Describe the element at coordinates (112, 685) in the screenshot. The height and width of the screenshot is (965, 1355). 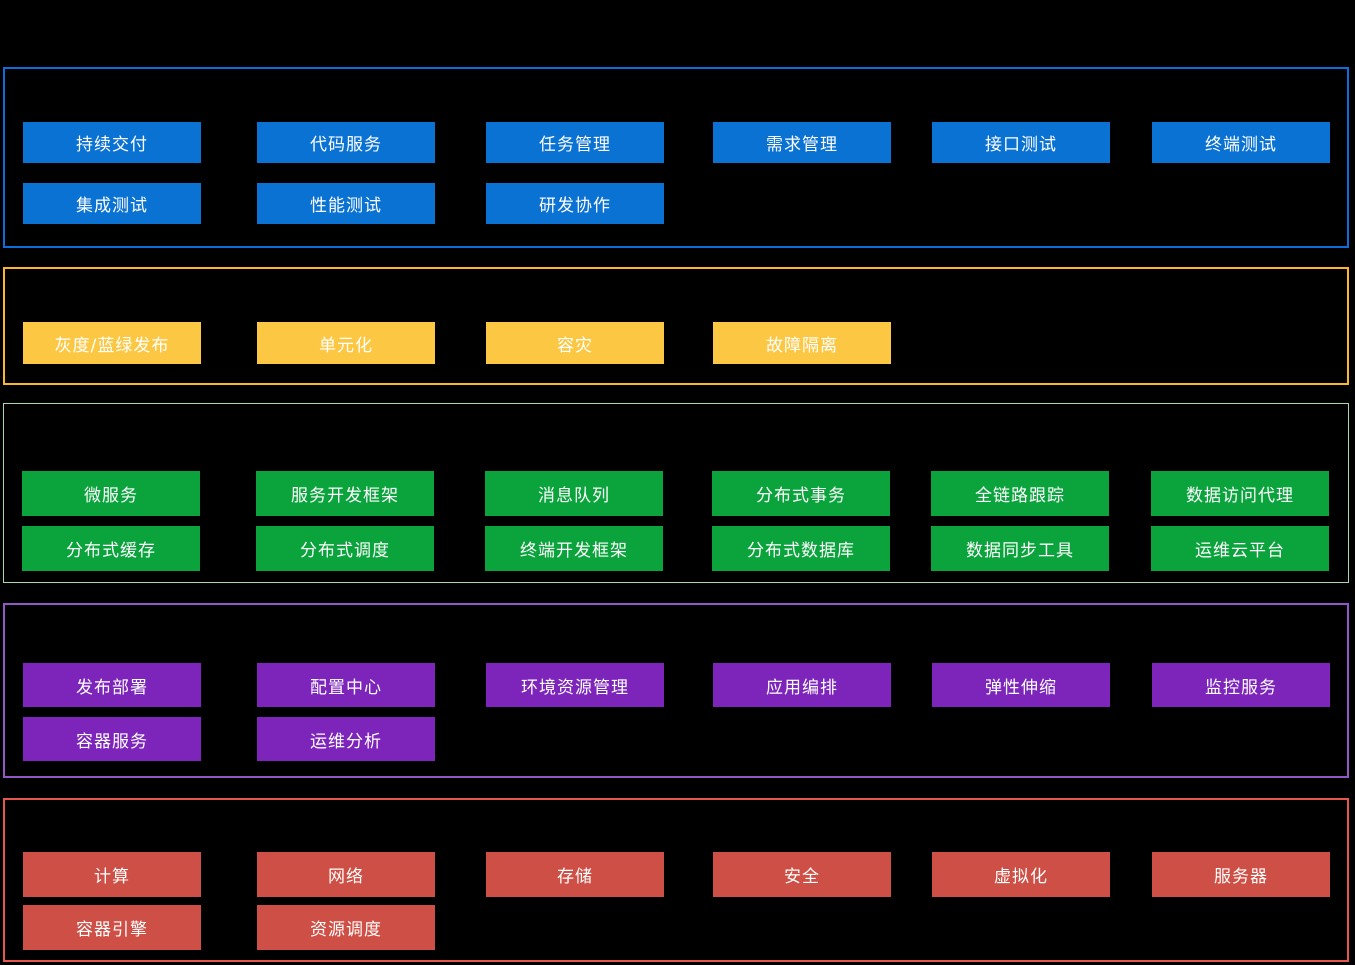
I see `capability-box: 发布部署` at that location.